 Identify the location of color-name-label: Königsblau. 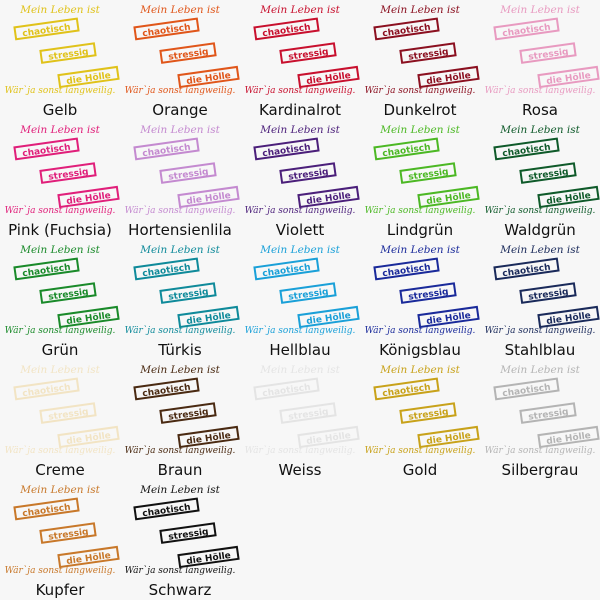
(420, 350).